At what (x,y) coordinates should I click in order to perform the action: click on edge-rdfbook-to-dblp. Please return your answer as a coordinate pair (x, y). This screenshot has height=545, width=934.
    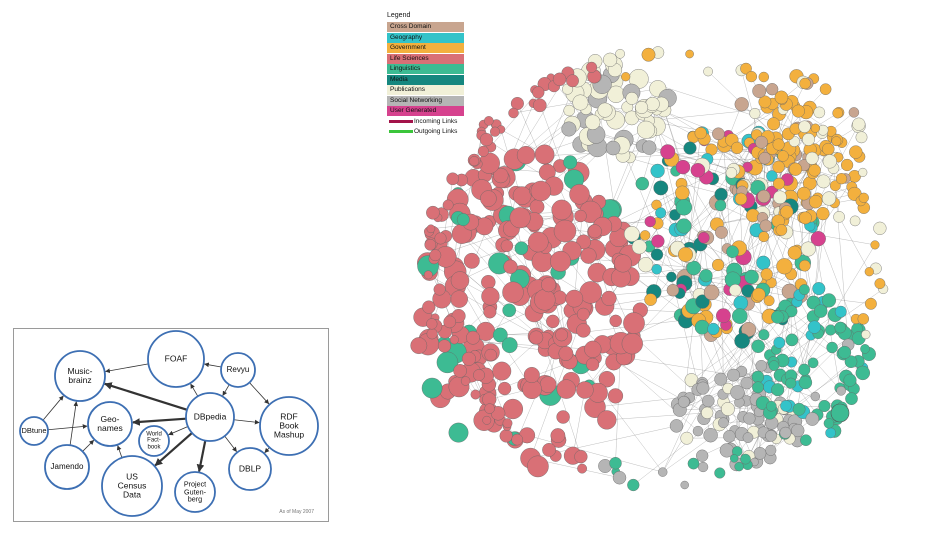
    Looking at the image, I should click on (267, 450).